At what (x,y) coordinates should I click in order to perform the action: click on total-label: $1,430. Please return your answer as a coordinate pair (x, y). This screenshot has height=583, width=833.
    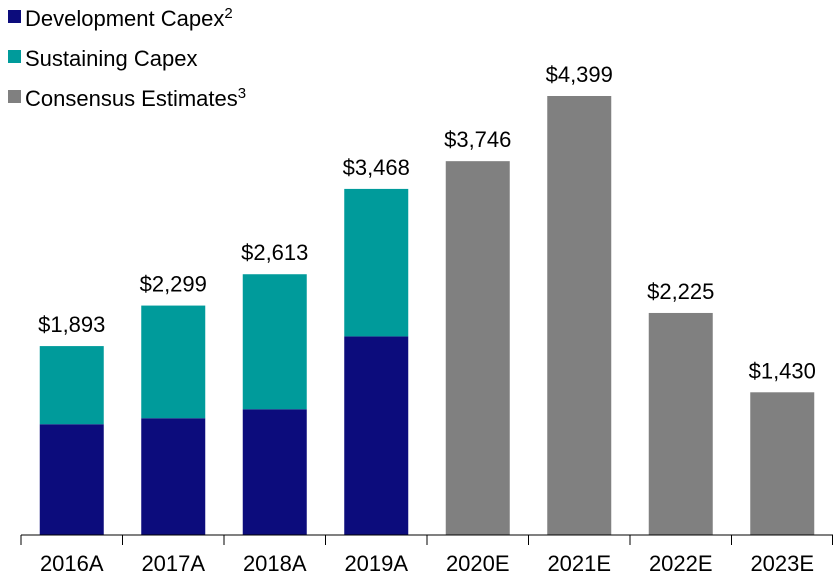
    Looking at the image, I should click on (782, 370).